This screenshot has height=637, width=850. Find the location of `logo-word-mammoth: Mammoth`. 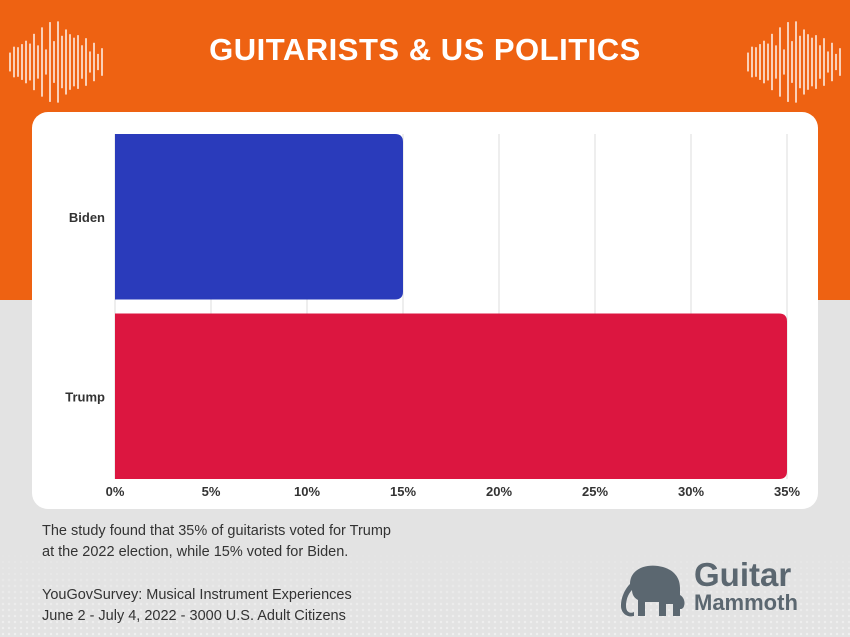

logo-word-mammoth: Mammoth is located at coordinates (746, 602).